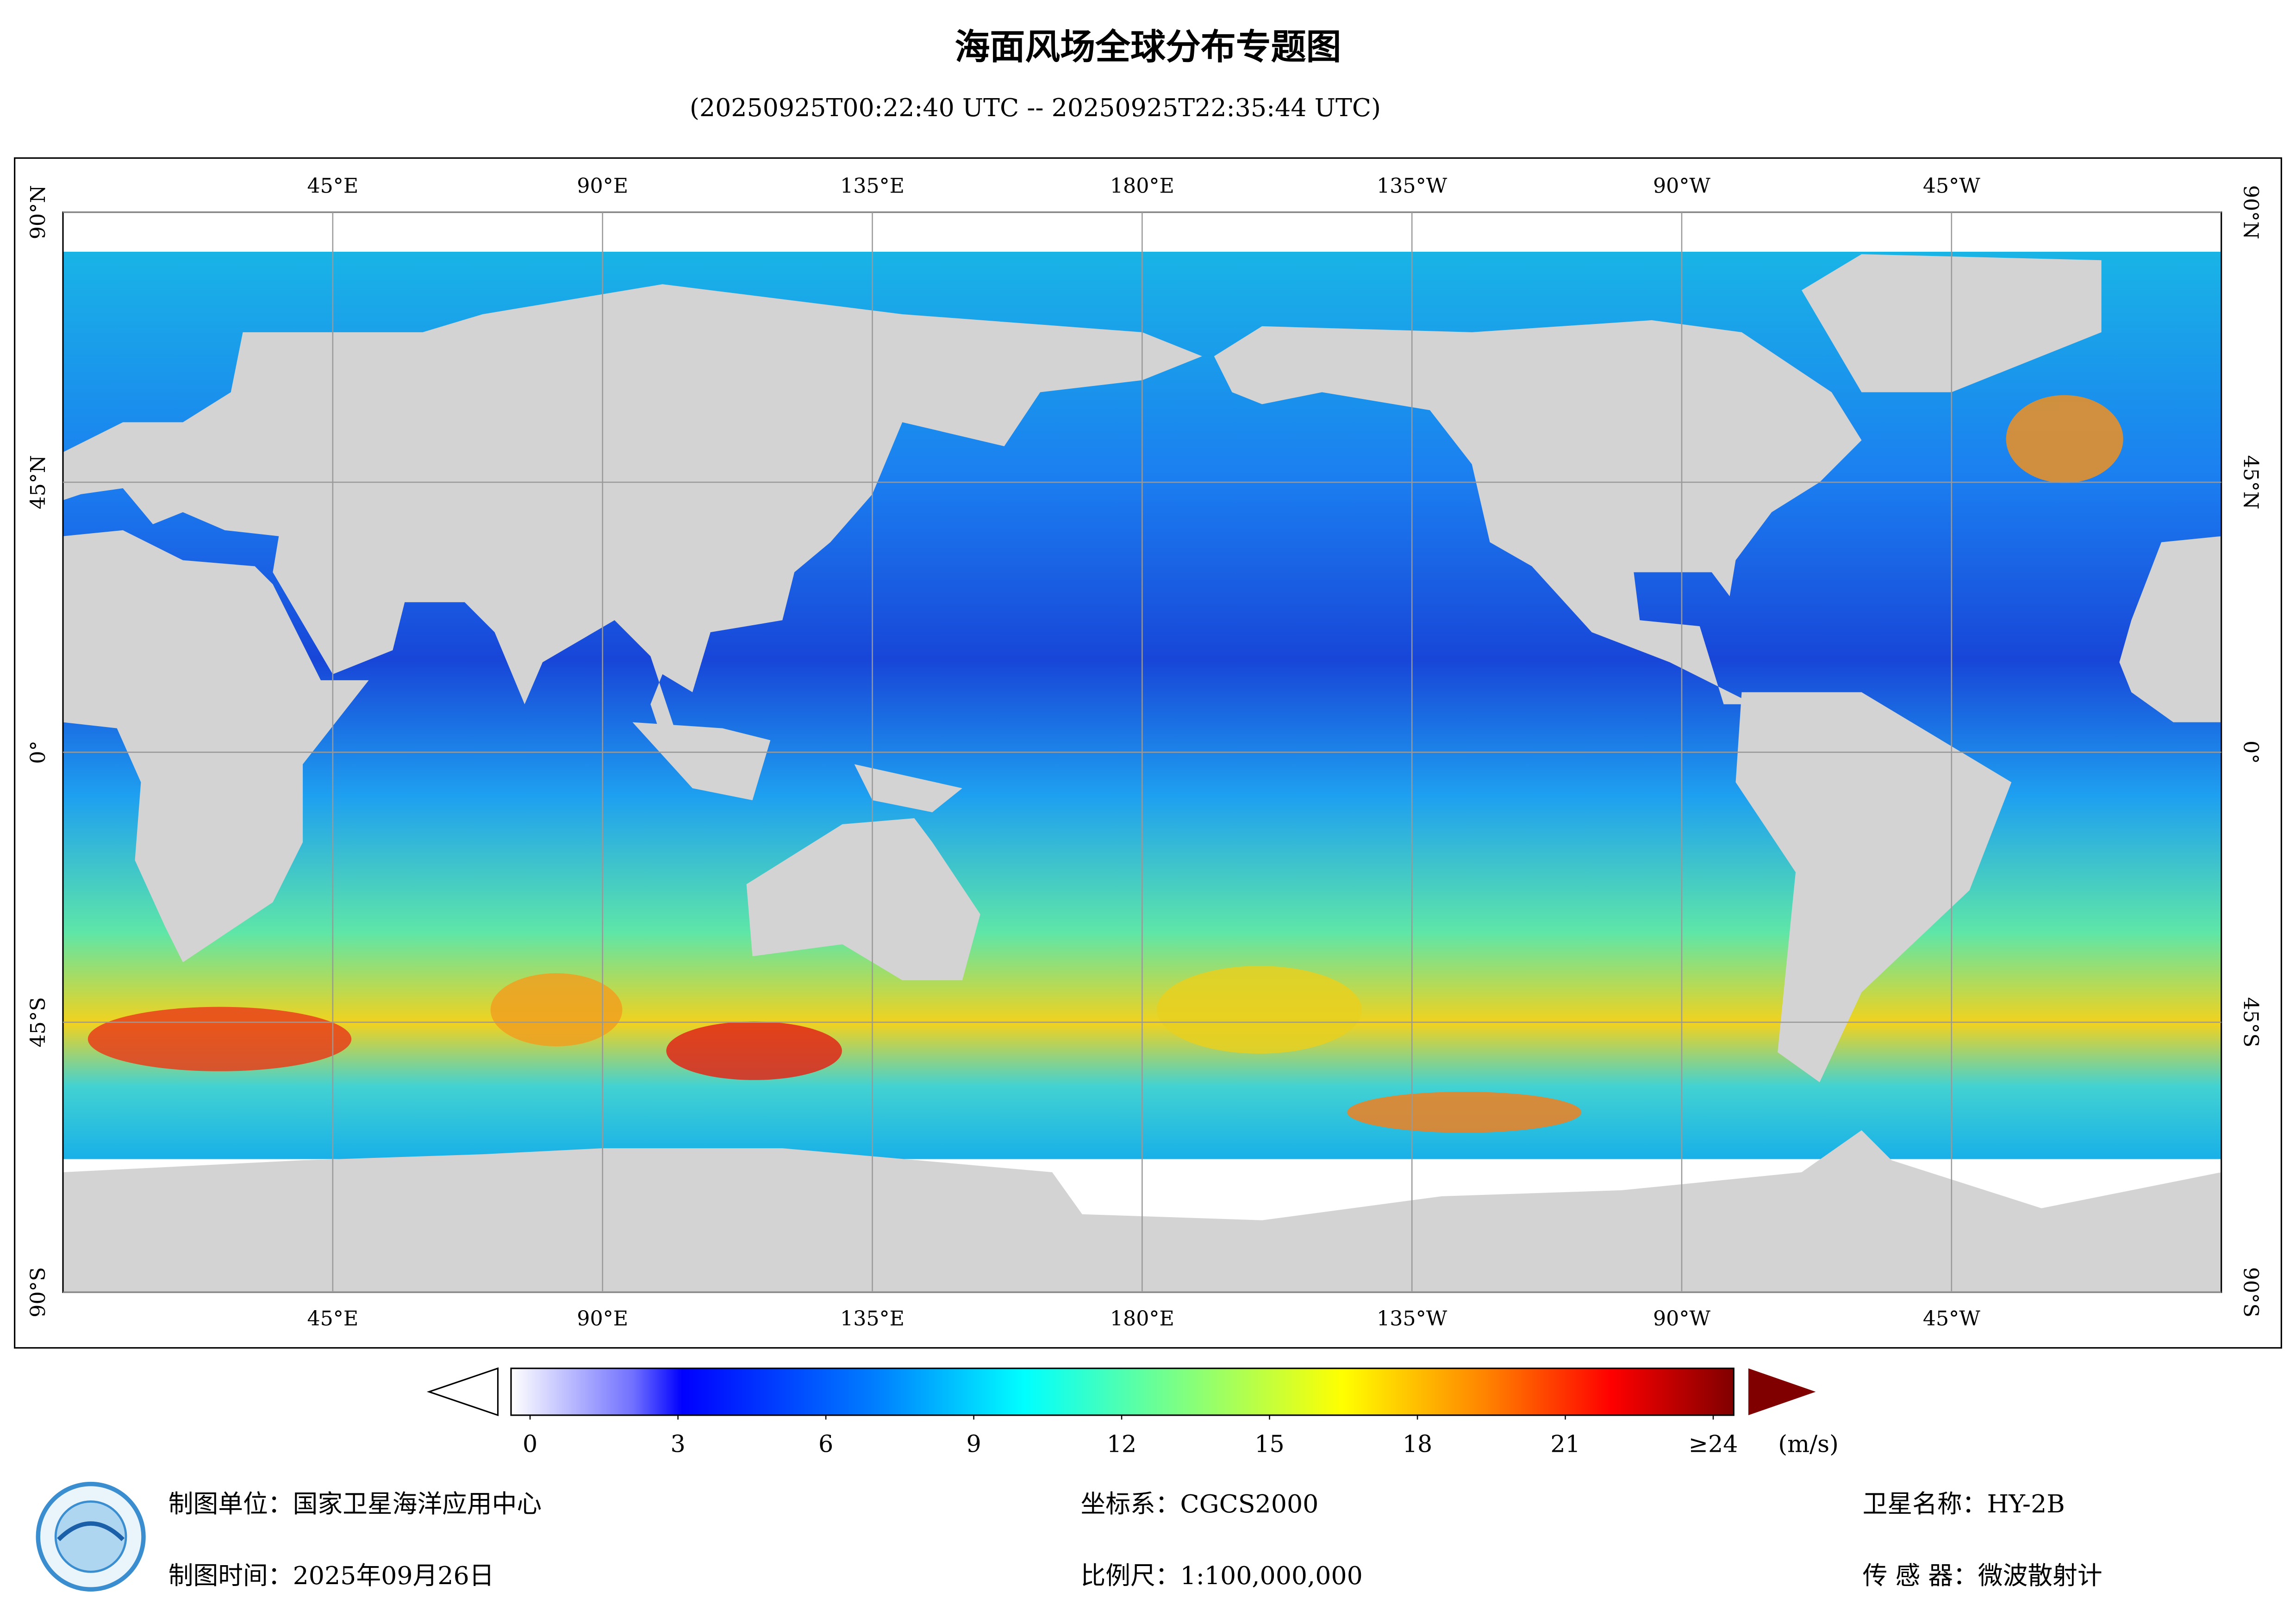 Image resolution: width=2296 pixels, height=1623 pixels. Describe the element at coordinates (1983, 1575) in the screenshot. I see `footer-text: 传 感 器：微波散射计` at that location.